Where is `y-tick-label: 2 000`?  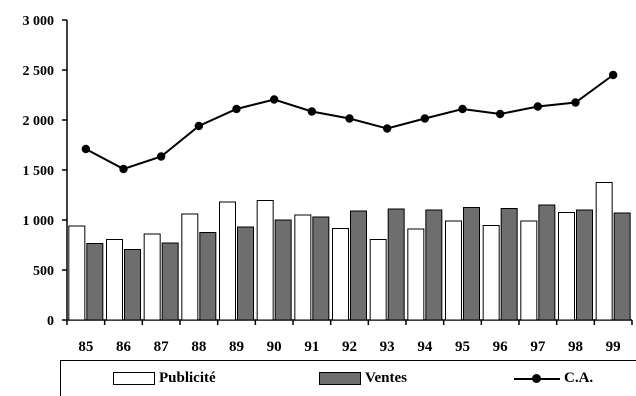 y-tick-label: 2 000 is located at coordinates (39, 121).